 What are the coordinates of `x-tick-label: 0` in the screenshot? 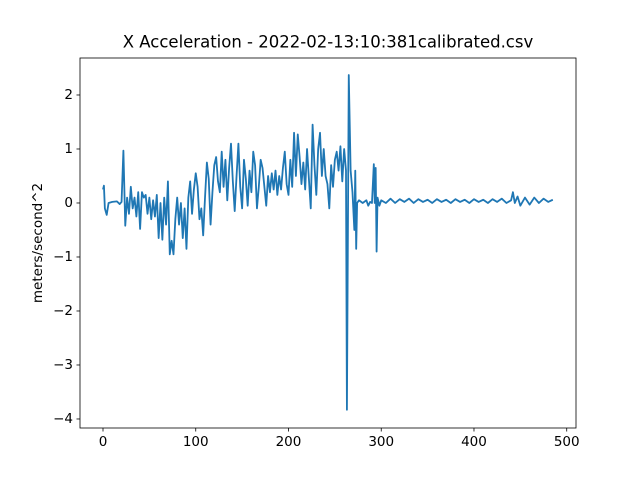 It's located at (103, 442).